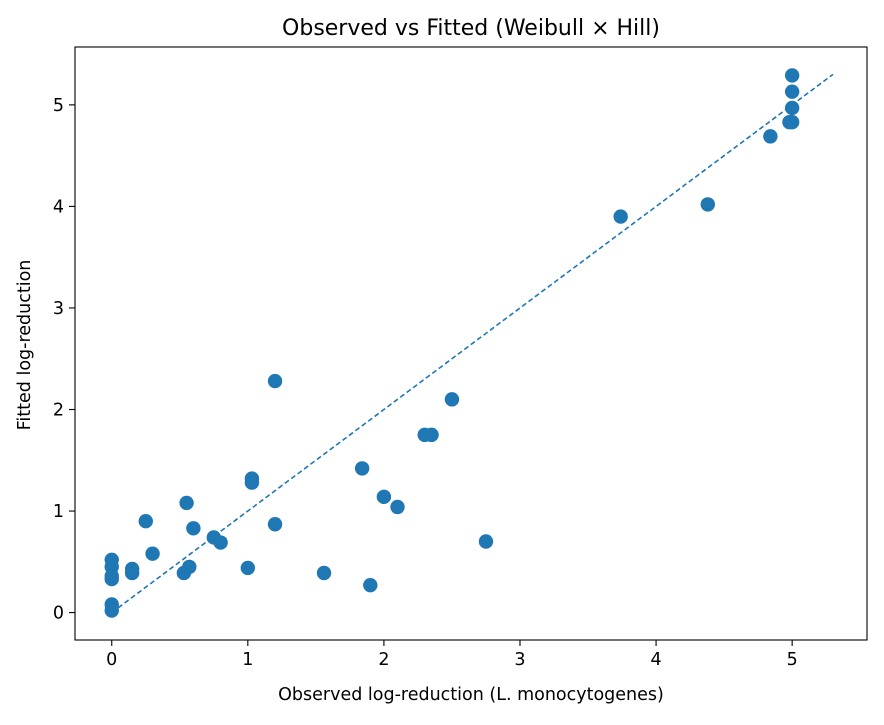 The width and height of the screenshot is (884, 725). Describe the element at coordinates (58, 309) in the screenshot. I see `y-tick-label: 3` at that location.